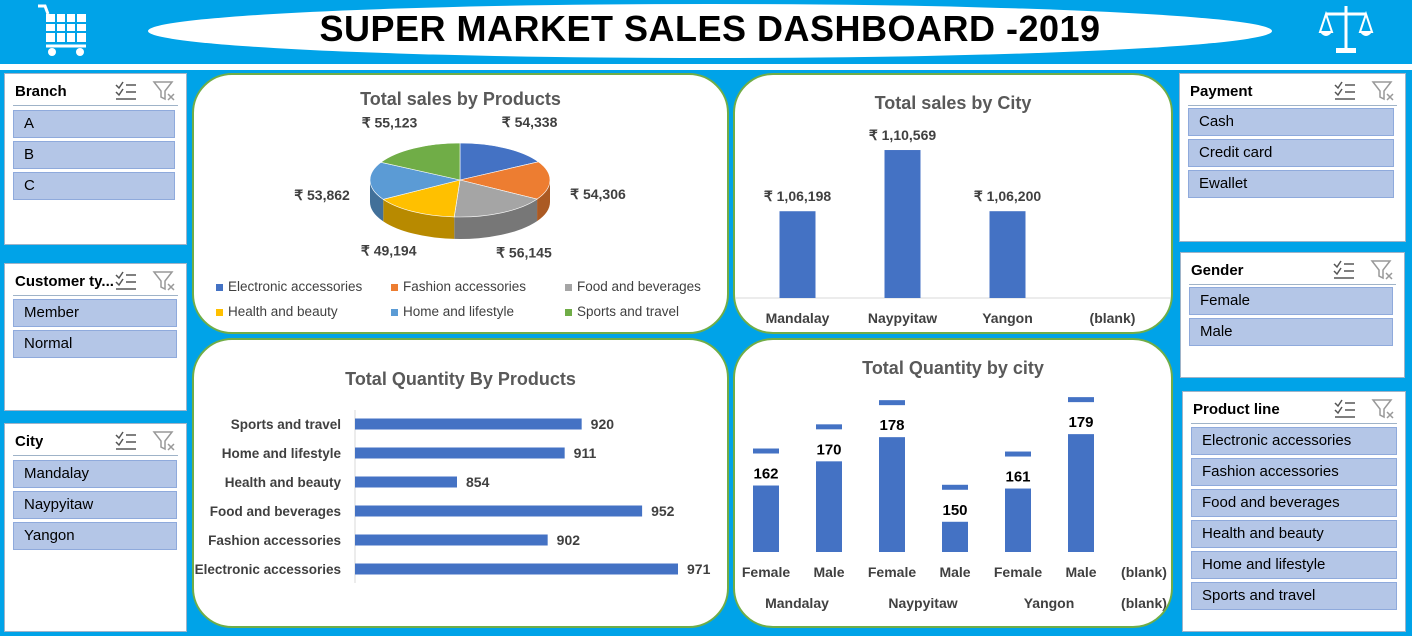 This screenshot has width=1412, height=636. I want to click on slicer-item-fashion-accessories: Fashion accessories, so click(1294, 472).